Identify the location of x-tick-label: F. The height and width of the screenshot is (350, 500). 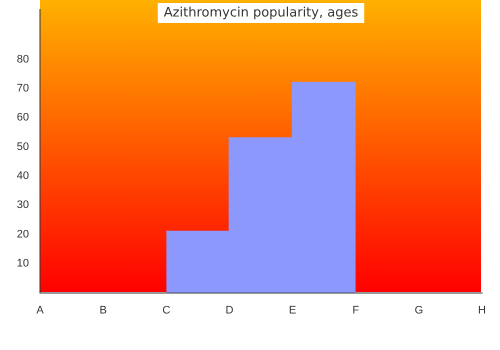
(356, 310).